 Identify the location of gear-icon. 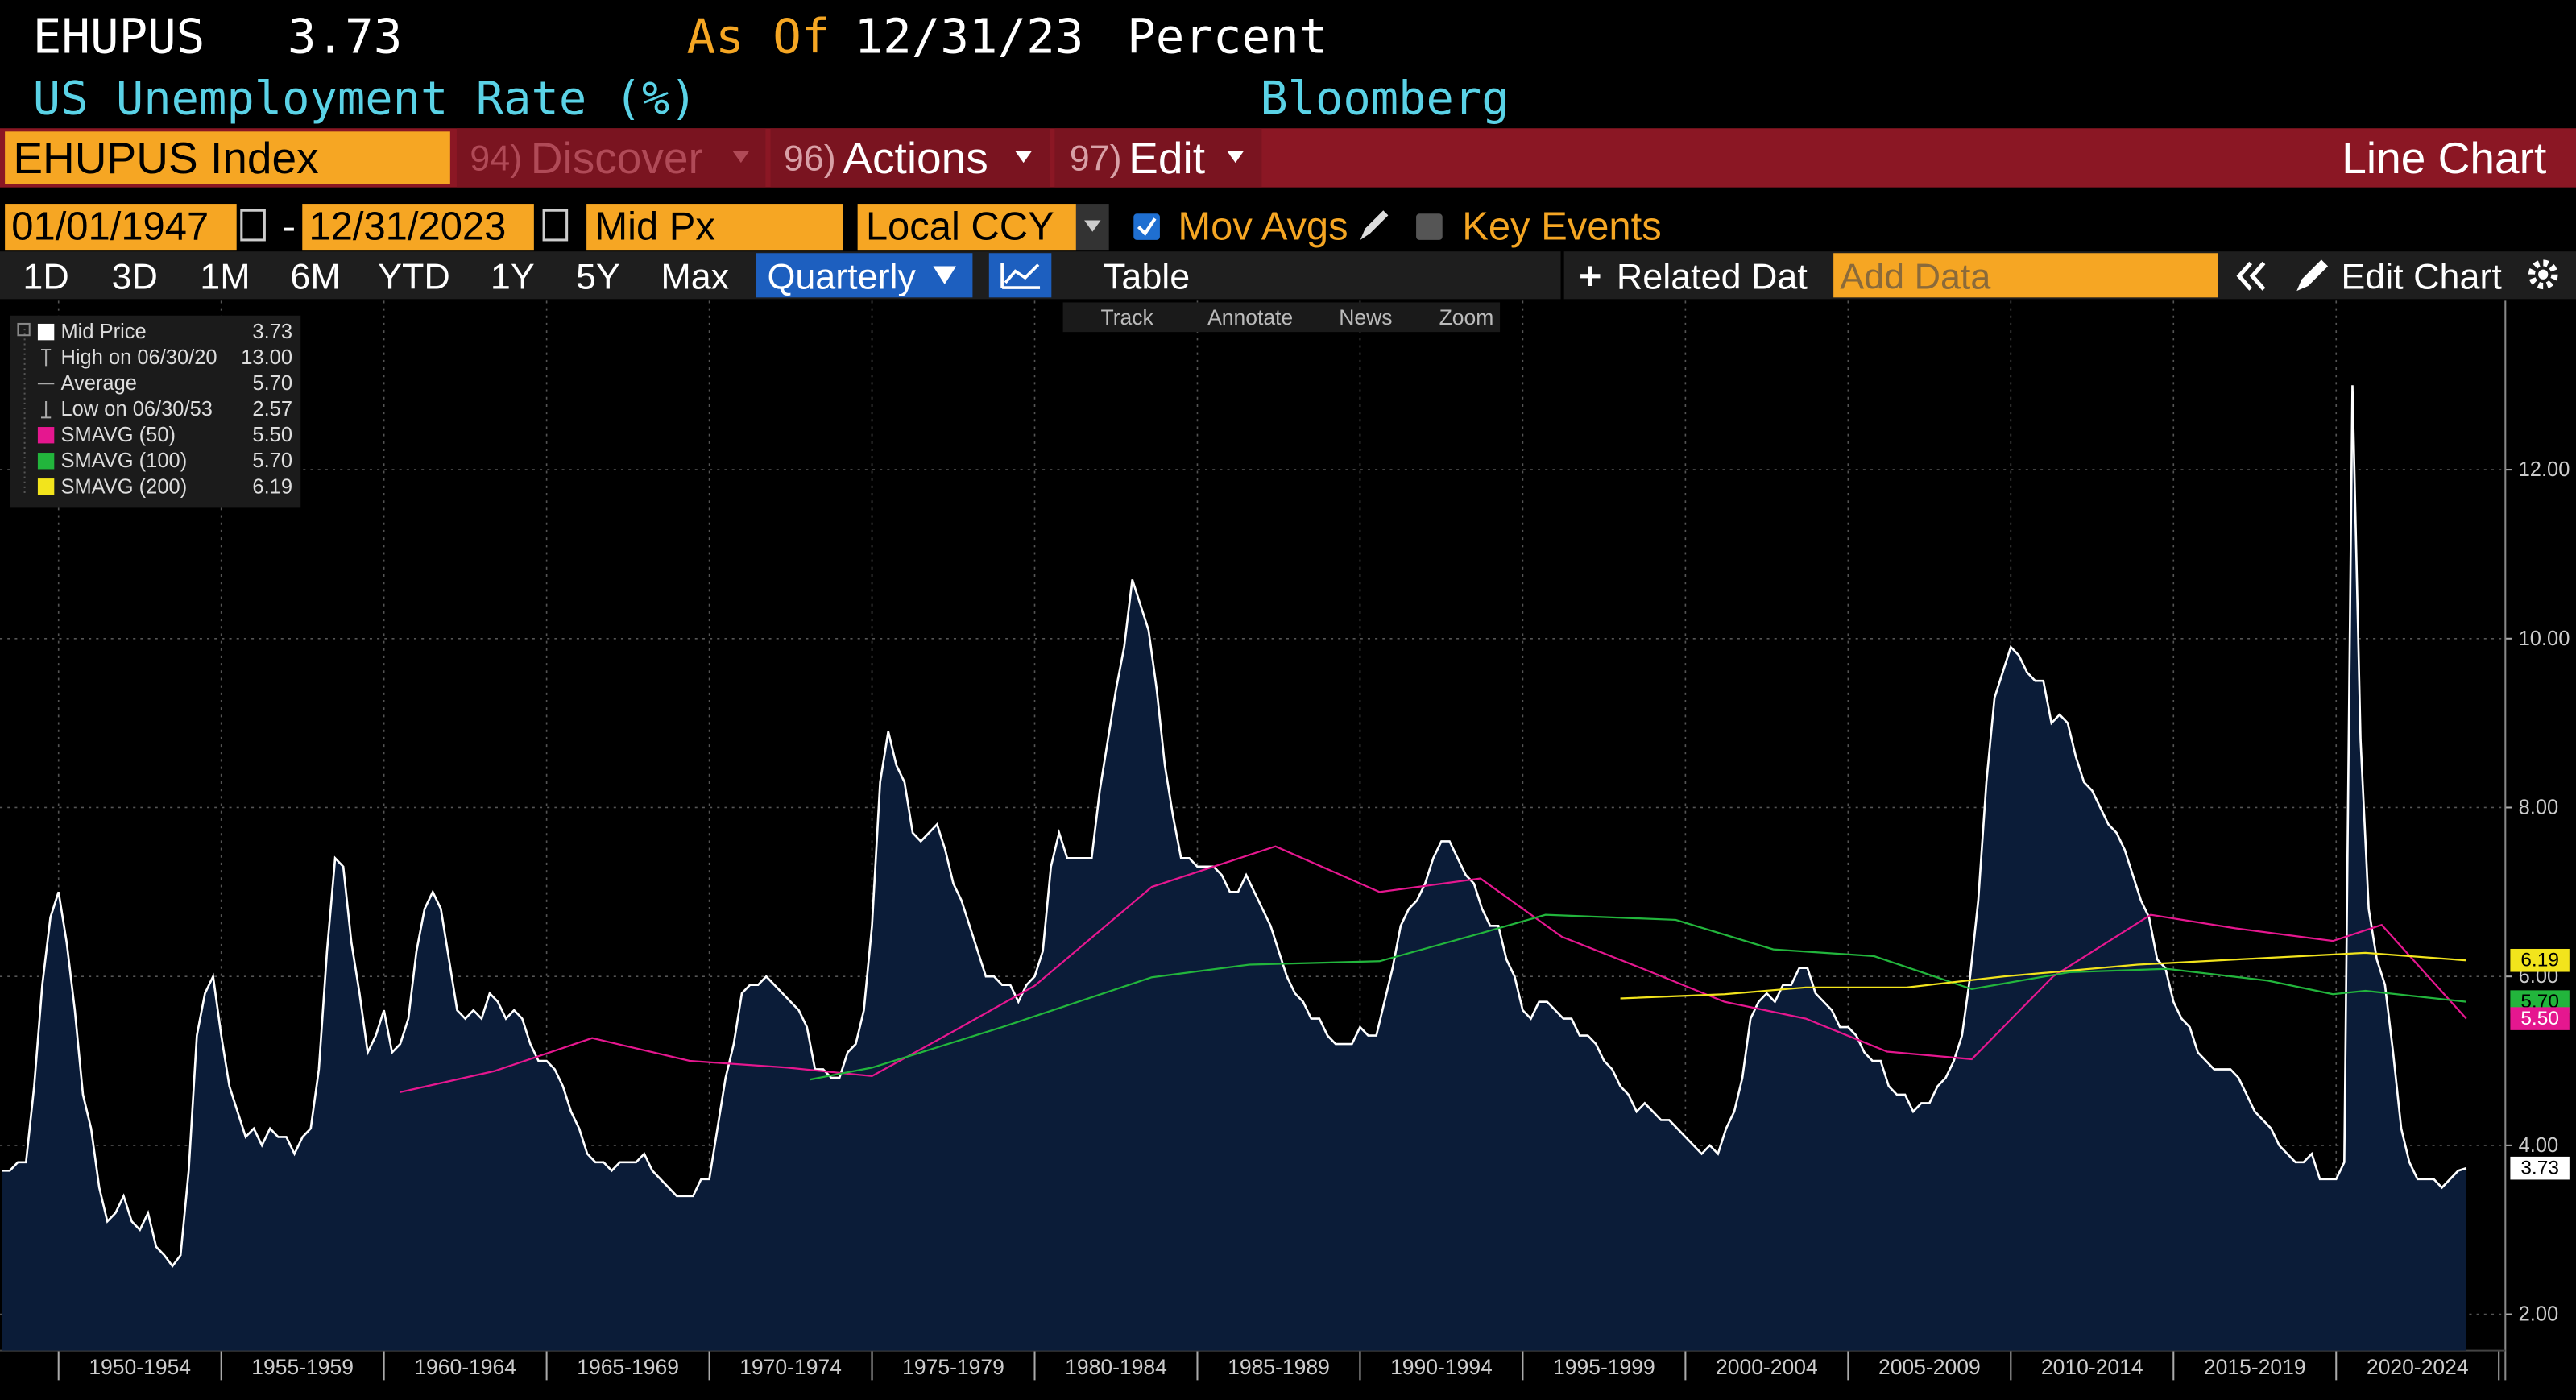
(2543, 274).